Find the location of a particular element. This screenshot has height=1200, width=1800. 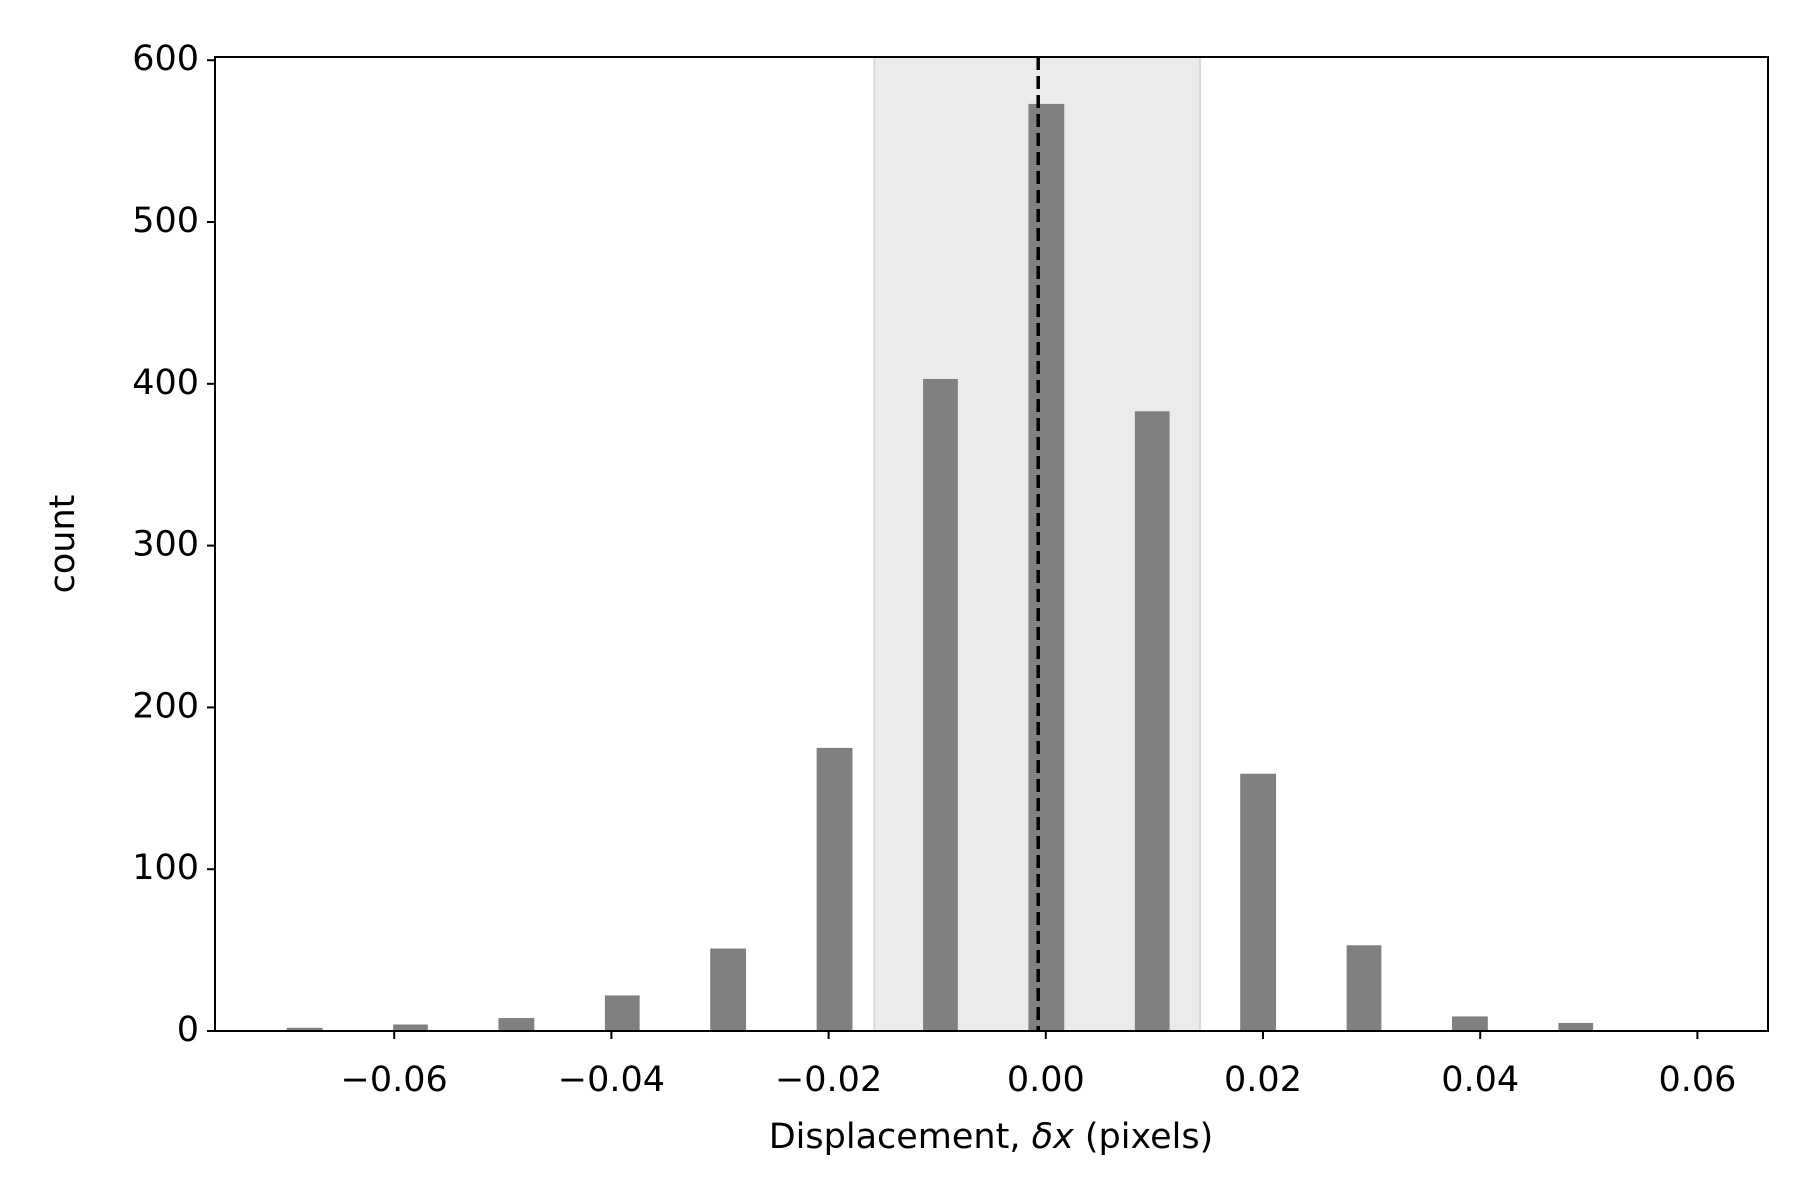

y-tick-label: 100 is located at coordinates (165, 868).